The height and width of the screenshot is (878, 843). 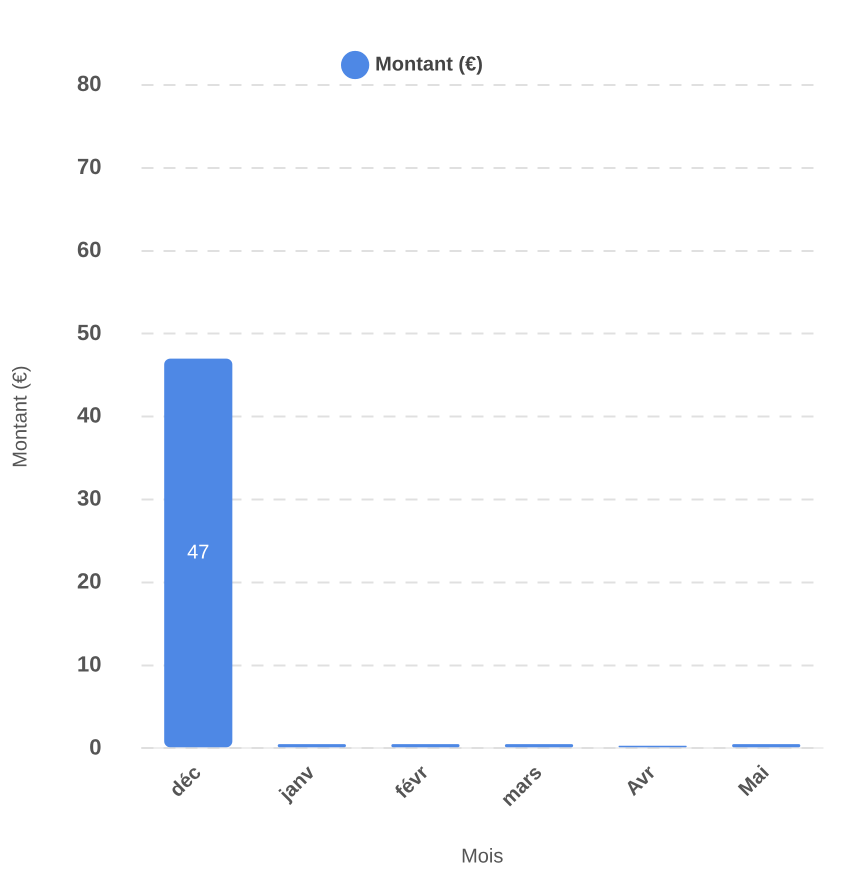 What do you see at coordinates (89, 415) in the screenshot?
I see `y-tick-label: 40` at bounding box center [89, 415].